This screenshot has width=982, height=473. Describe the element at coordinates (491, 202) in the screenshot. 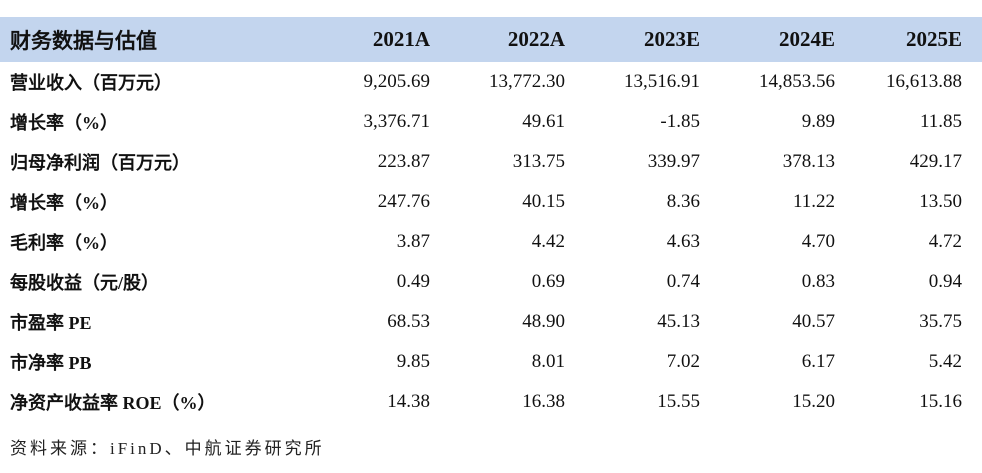

I see `table-row: 增长率（%） 247.76 40.15 8.36 11.22 13.50` at that location.